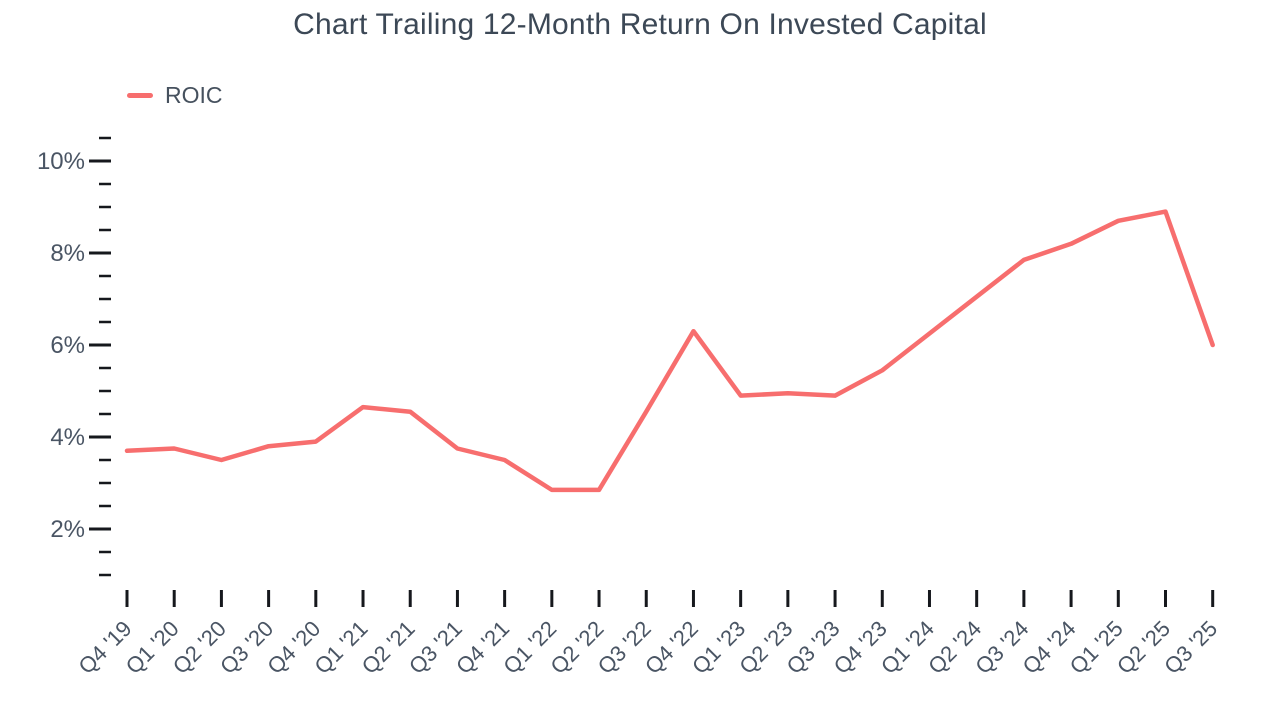 Image resolution: width=1280 pixels, height=720 pixels. I want to click on x-axis-label: Q1 '20, so click(152, 647).